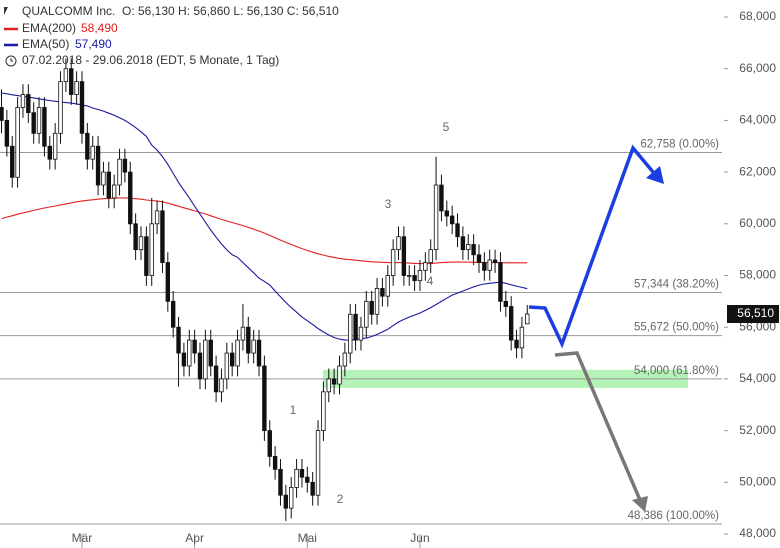 The image size is (780, 548). What do you see at coordinates (594, 246) in the screenshot?
I see `projection-arrow-up` at bounding box center [594, 246].